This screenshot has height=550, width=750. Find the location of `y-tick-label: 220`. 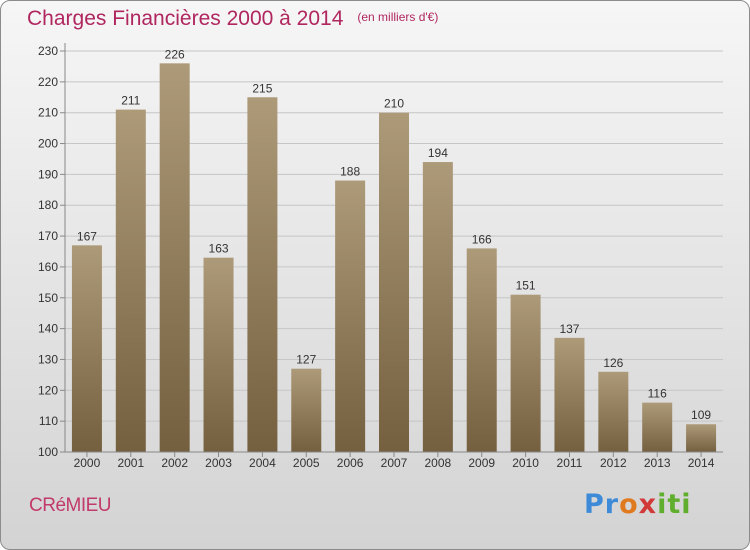

y-tick-label: 220 is located at coordinates (48, 82).